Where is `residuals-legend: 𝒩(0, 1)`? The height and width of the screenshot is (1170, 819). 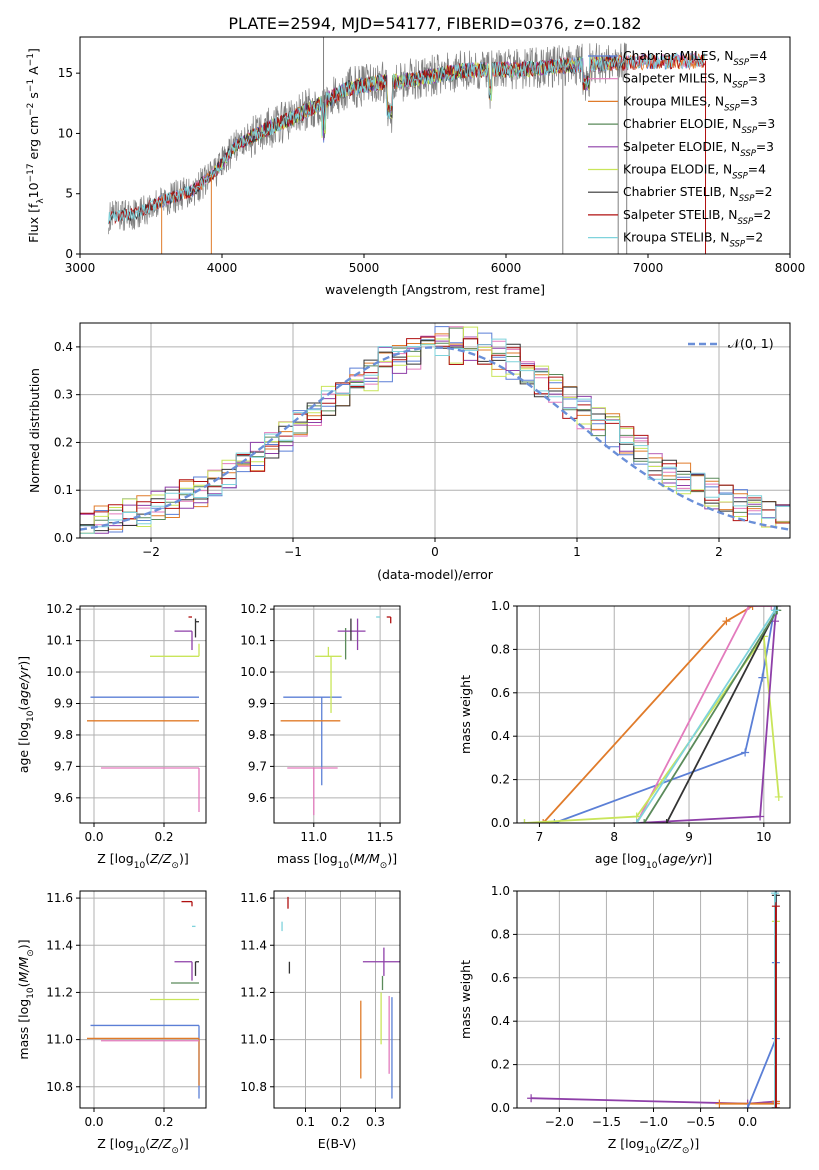
residuals-legend: 𝒩(0, 1) is located at coordinates (731, 343).